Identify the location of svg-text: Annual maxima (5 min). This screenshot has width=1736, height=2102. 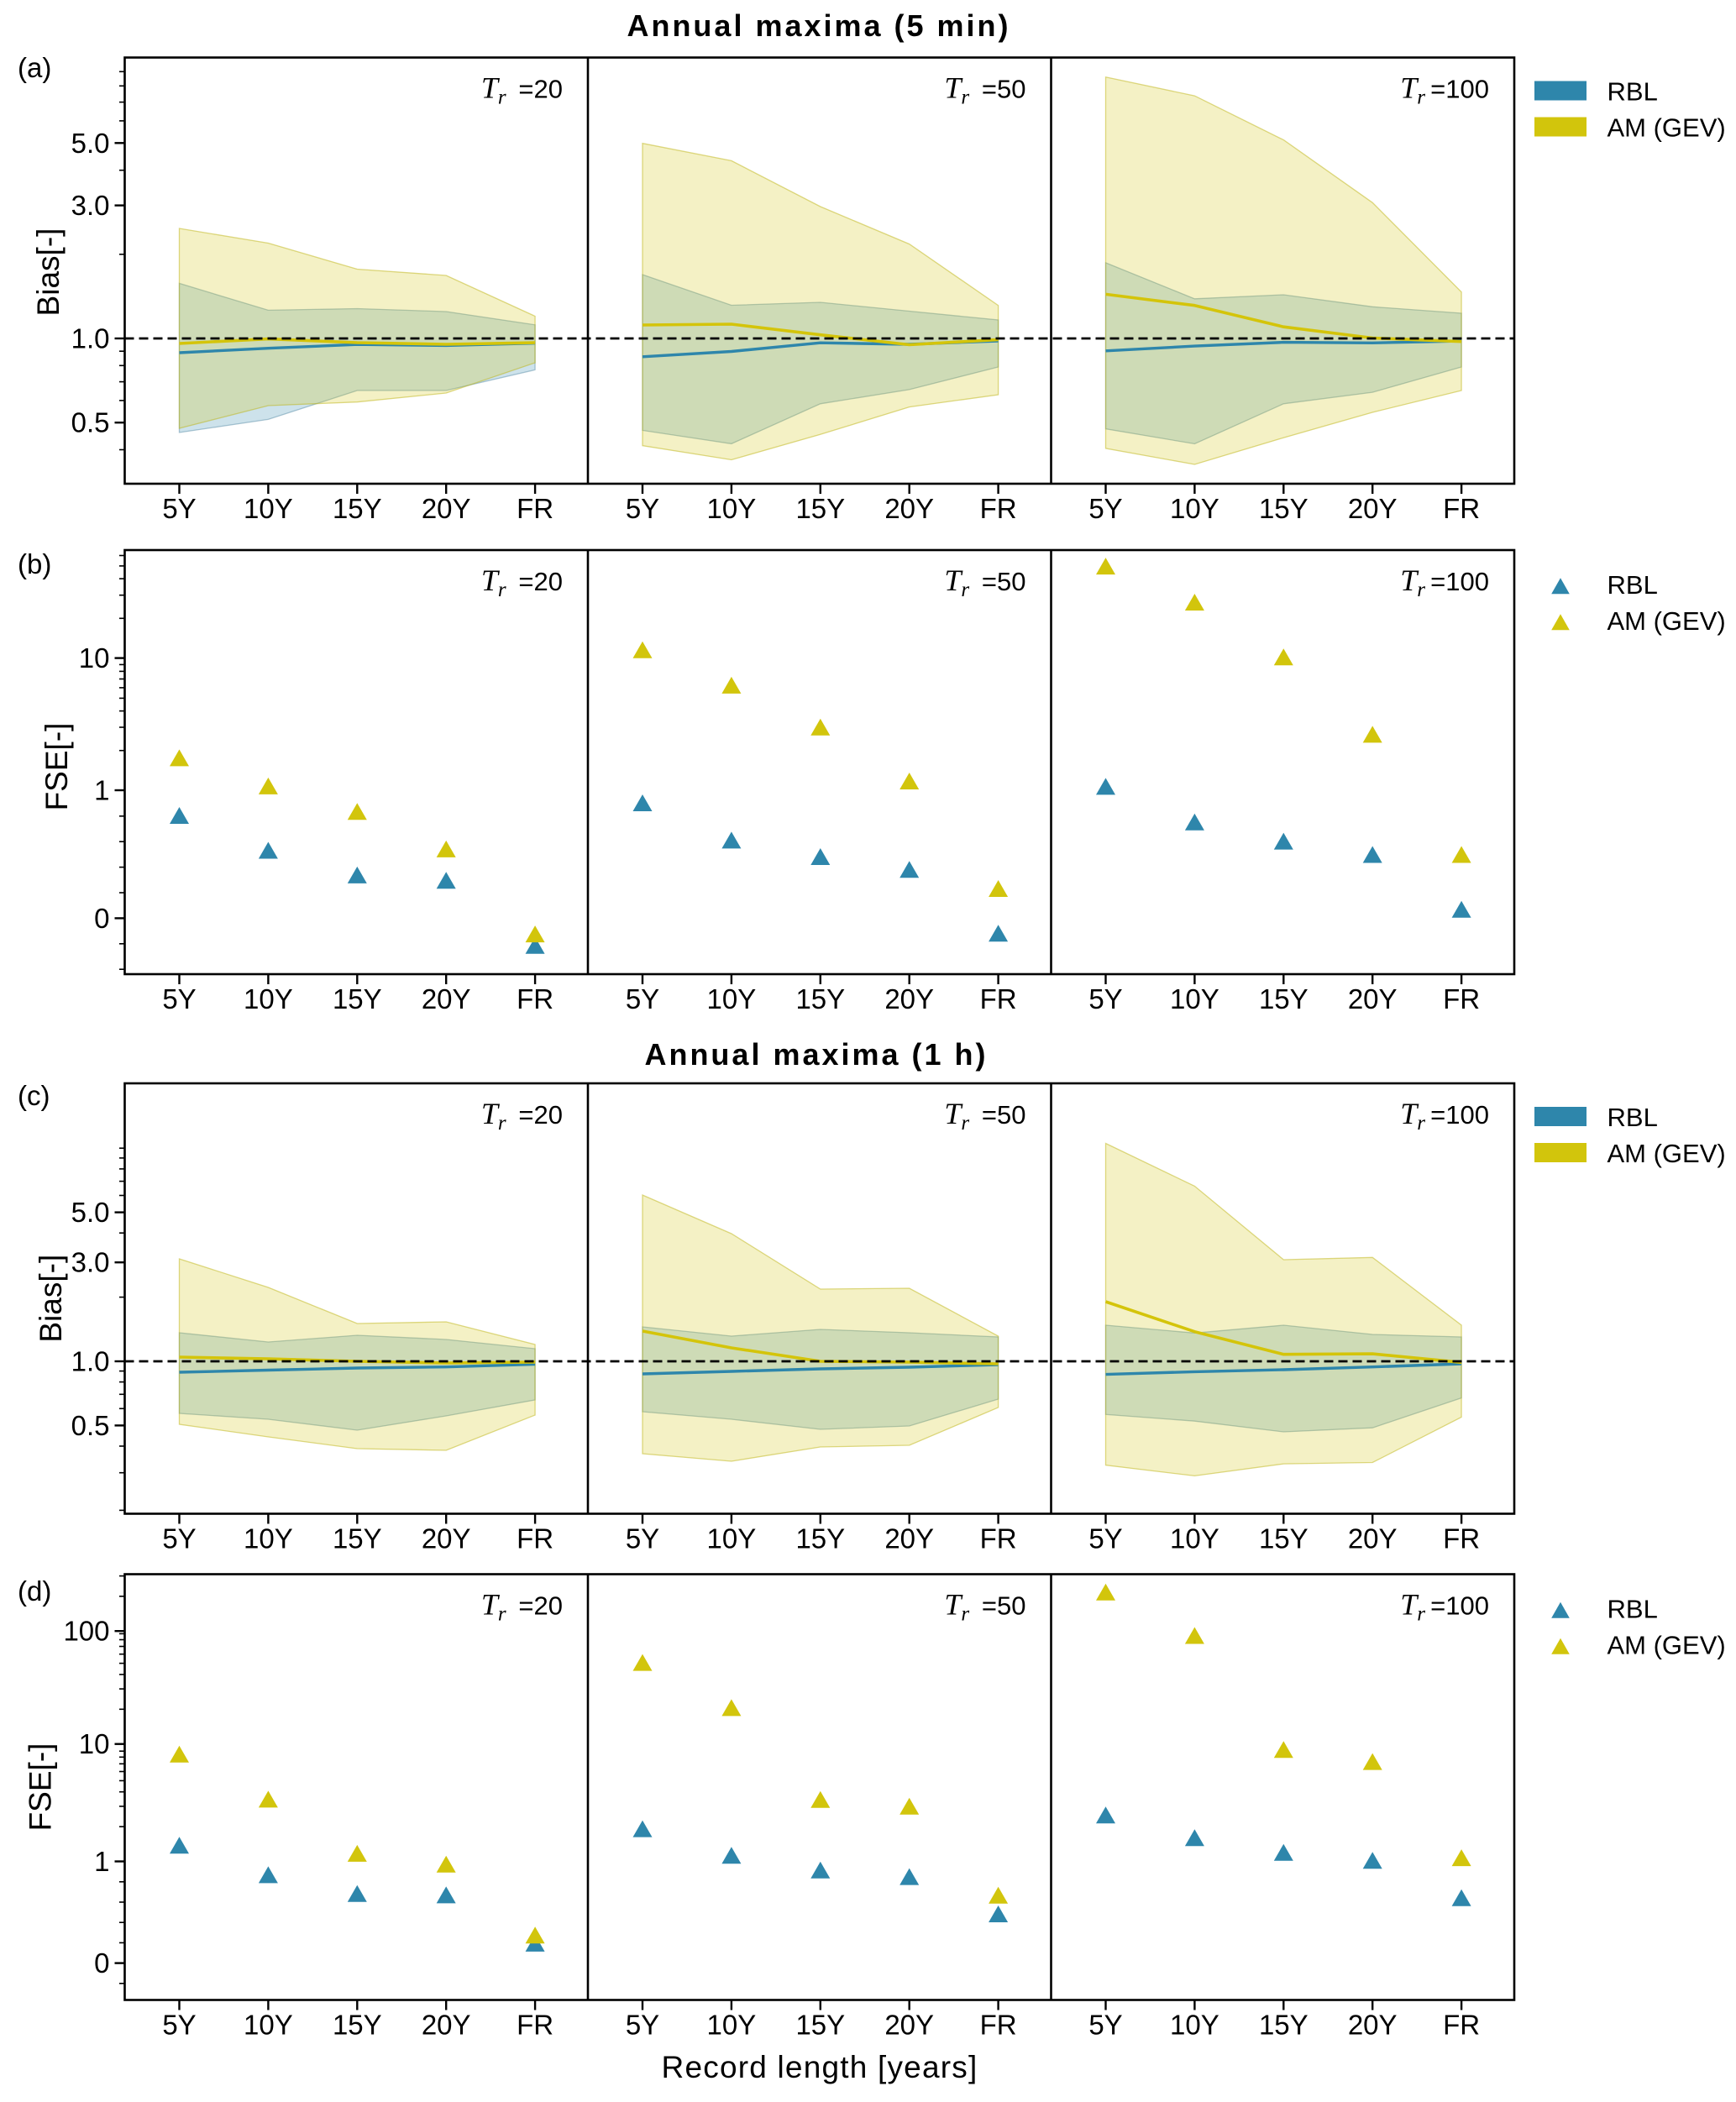
(818, 25).